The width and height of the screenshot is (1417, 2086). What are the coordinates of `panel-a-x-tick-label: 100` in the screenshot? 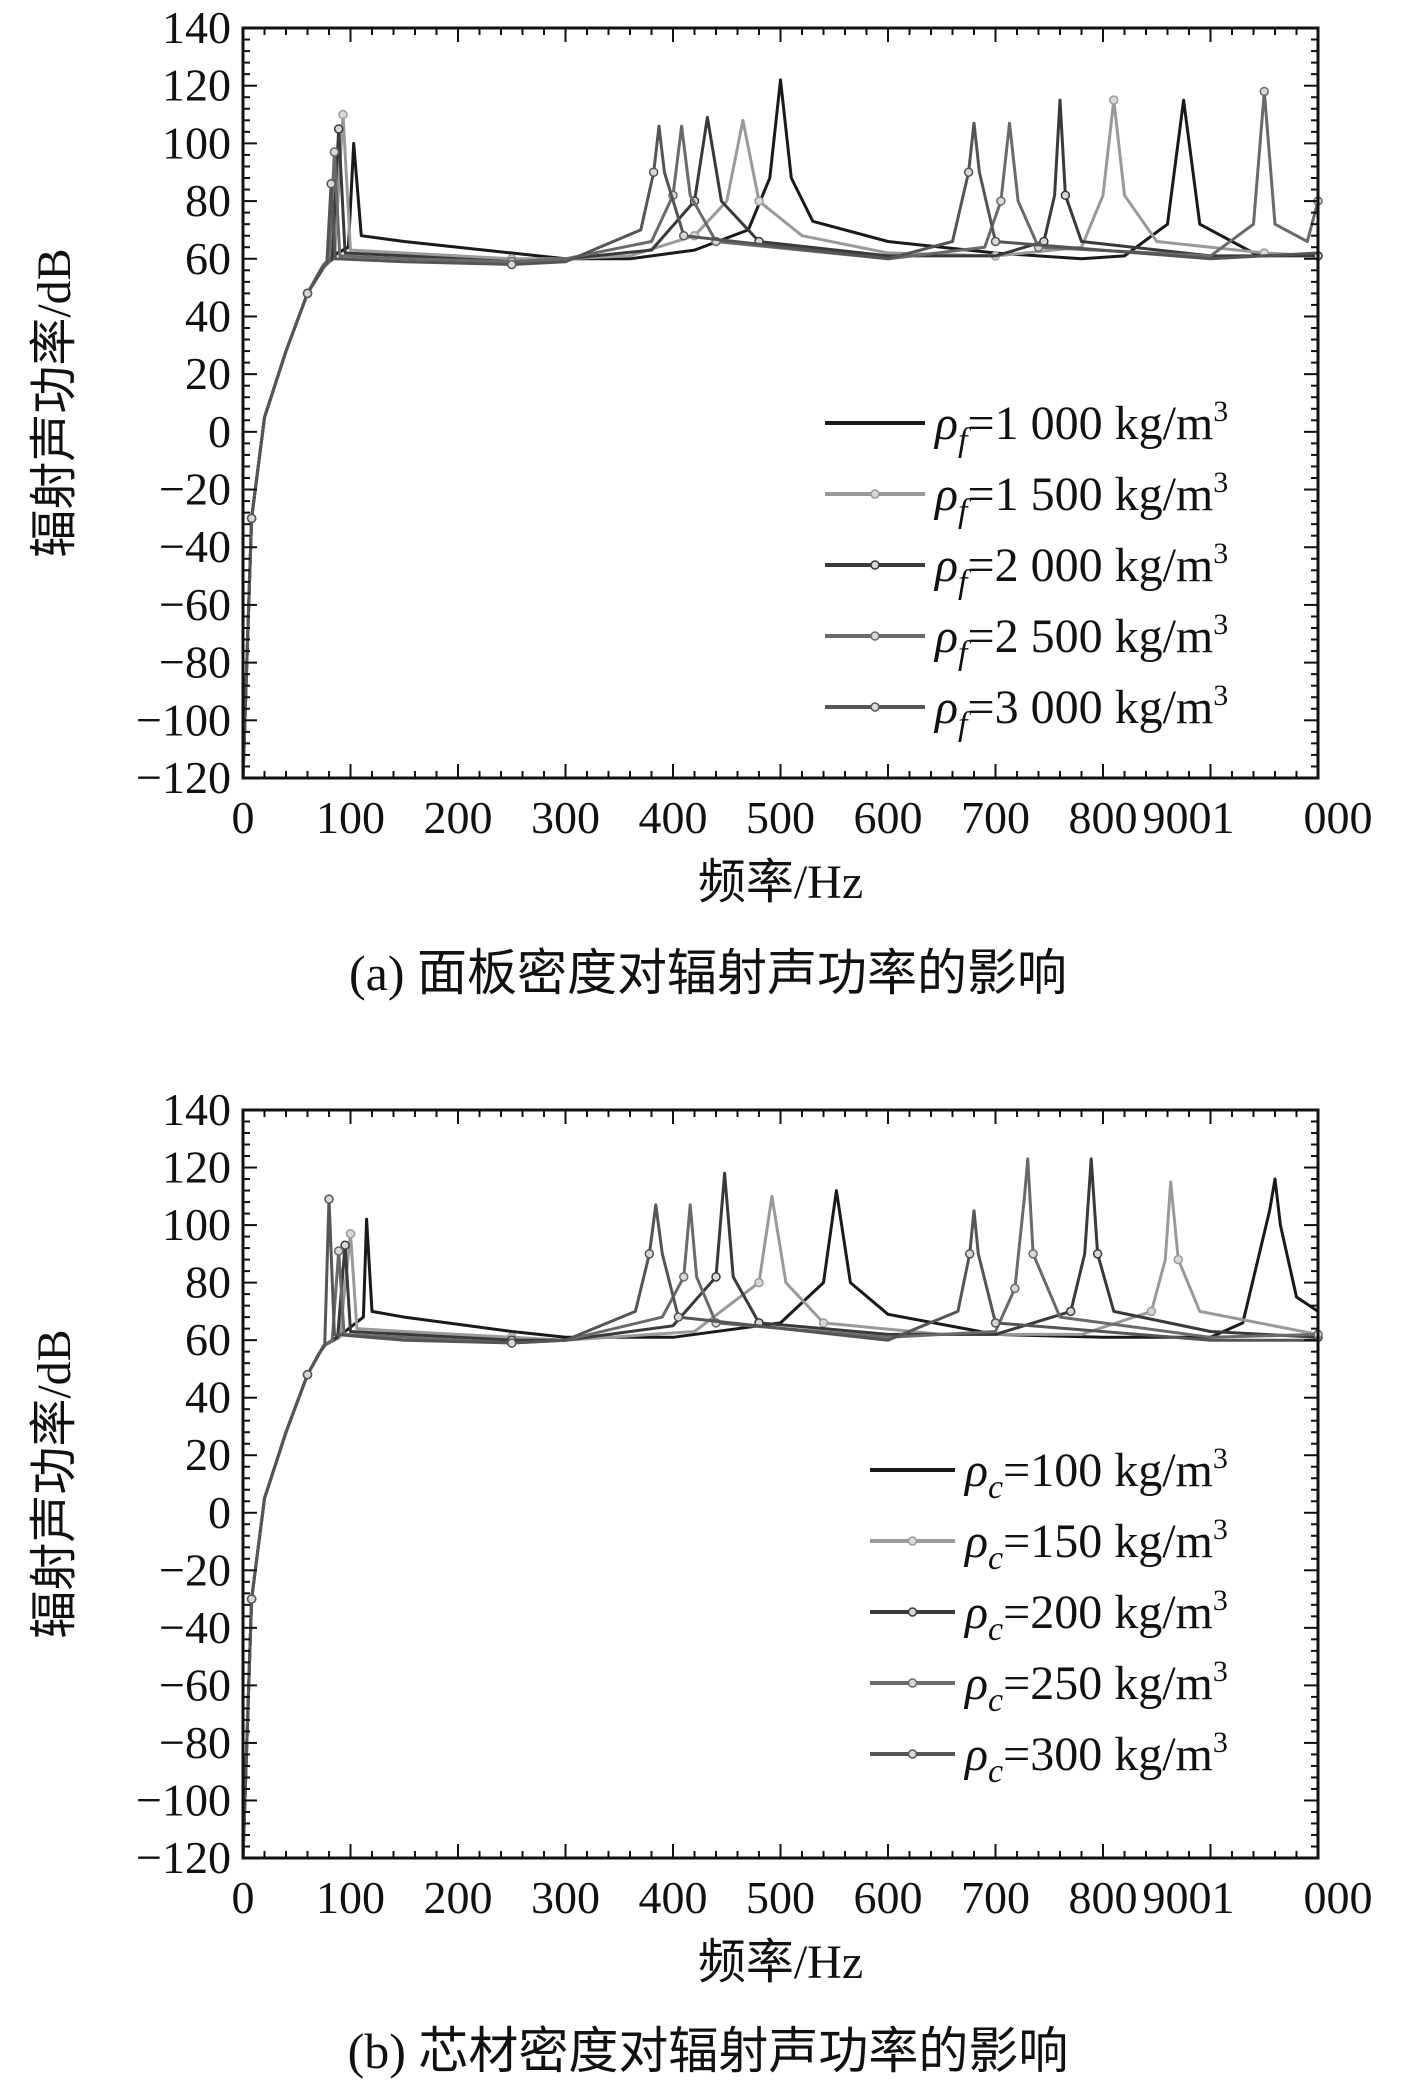 It's located at (350, 817).